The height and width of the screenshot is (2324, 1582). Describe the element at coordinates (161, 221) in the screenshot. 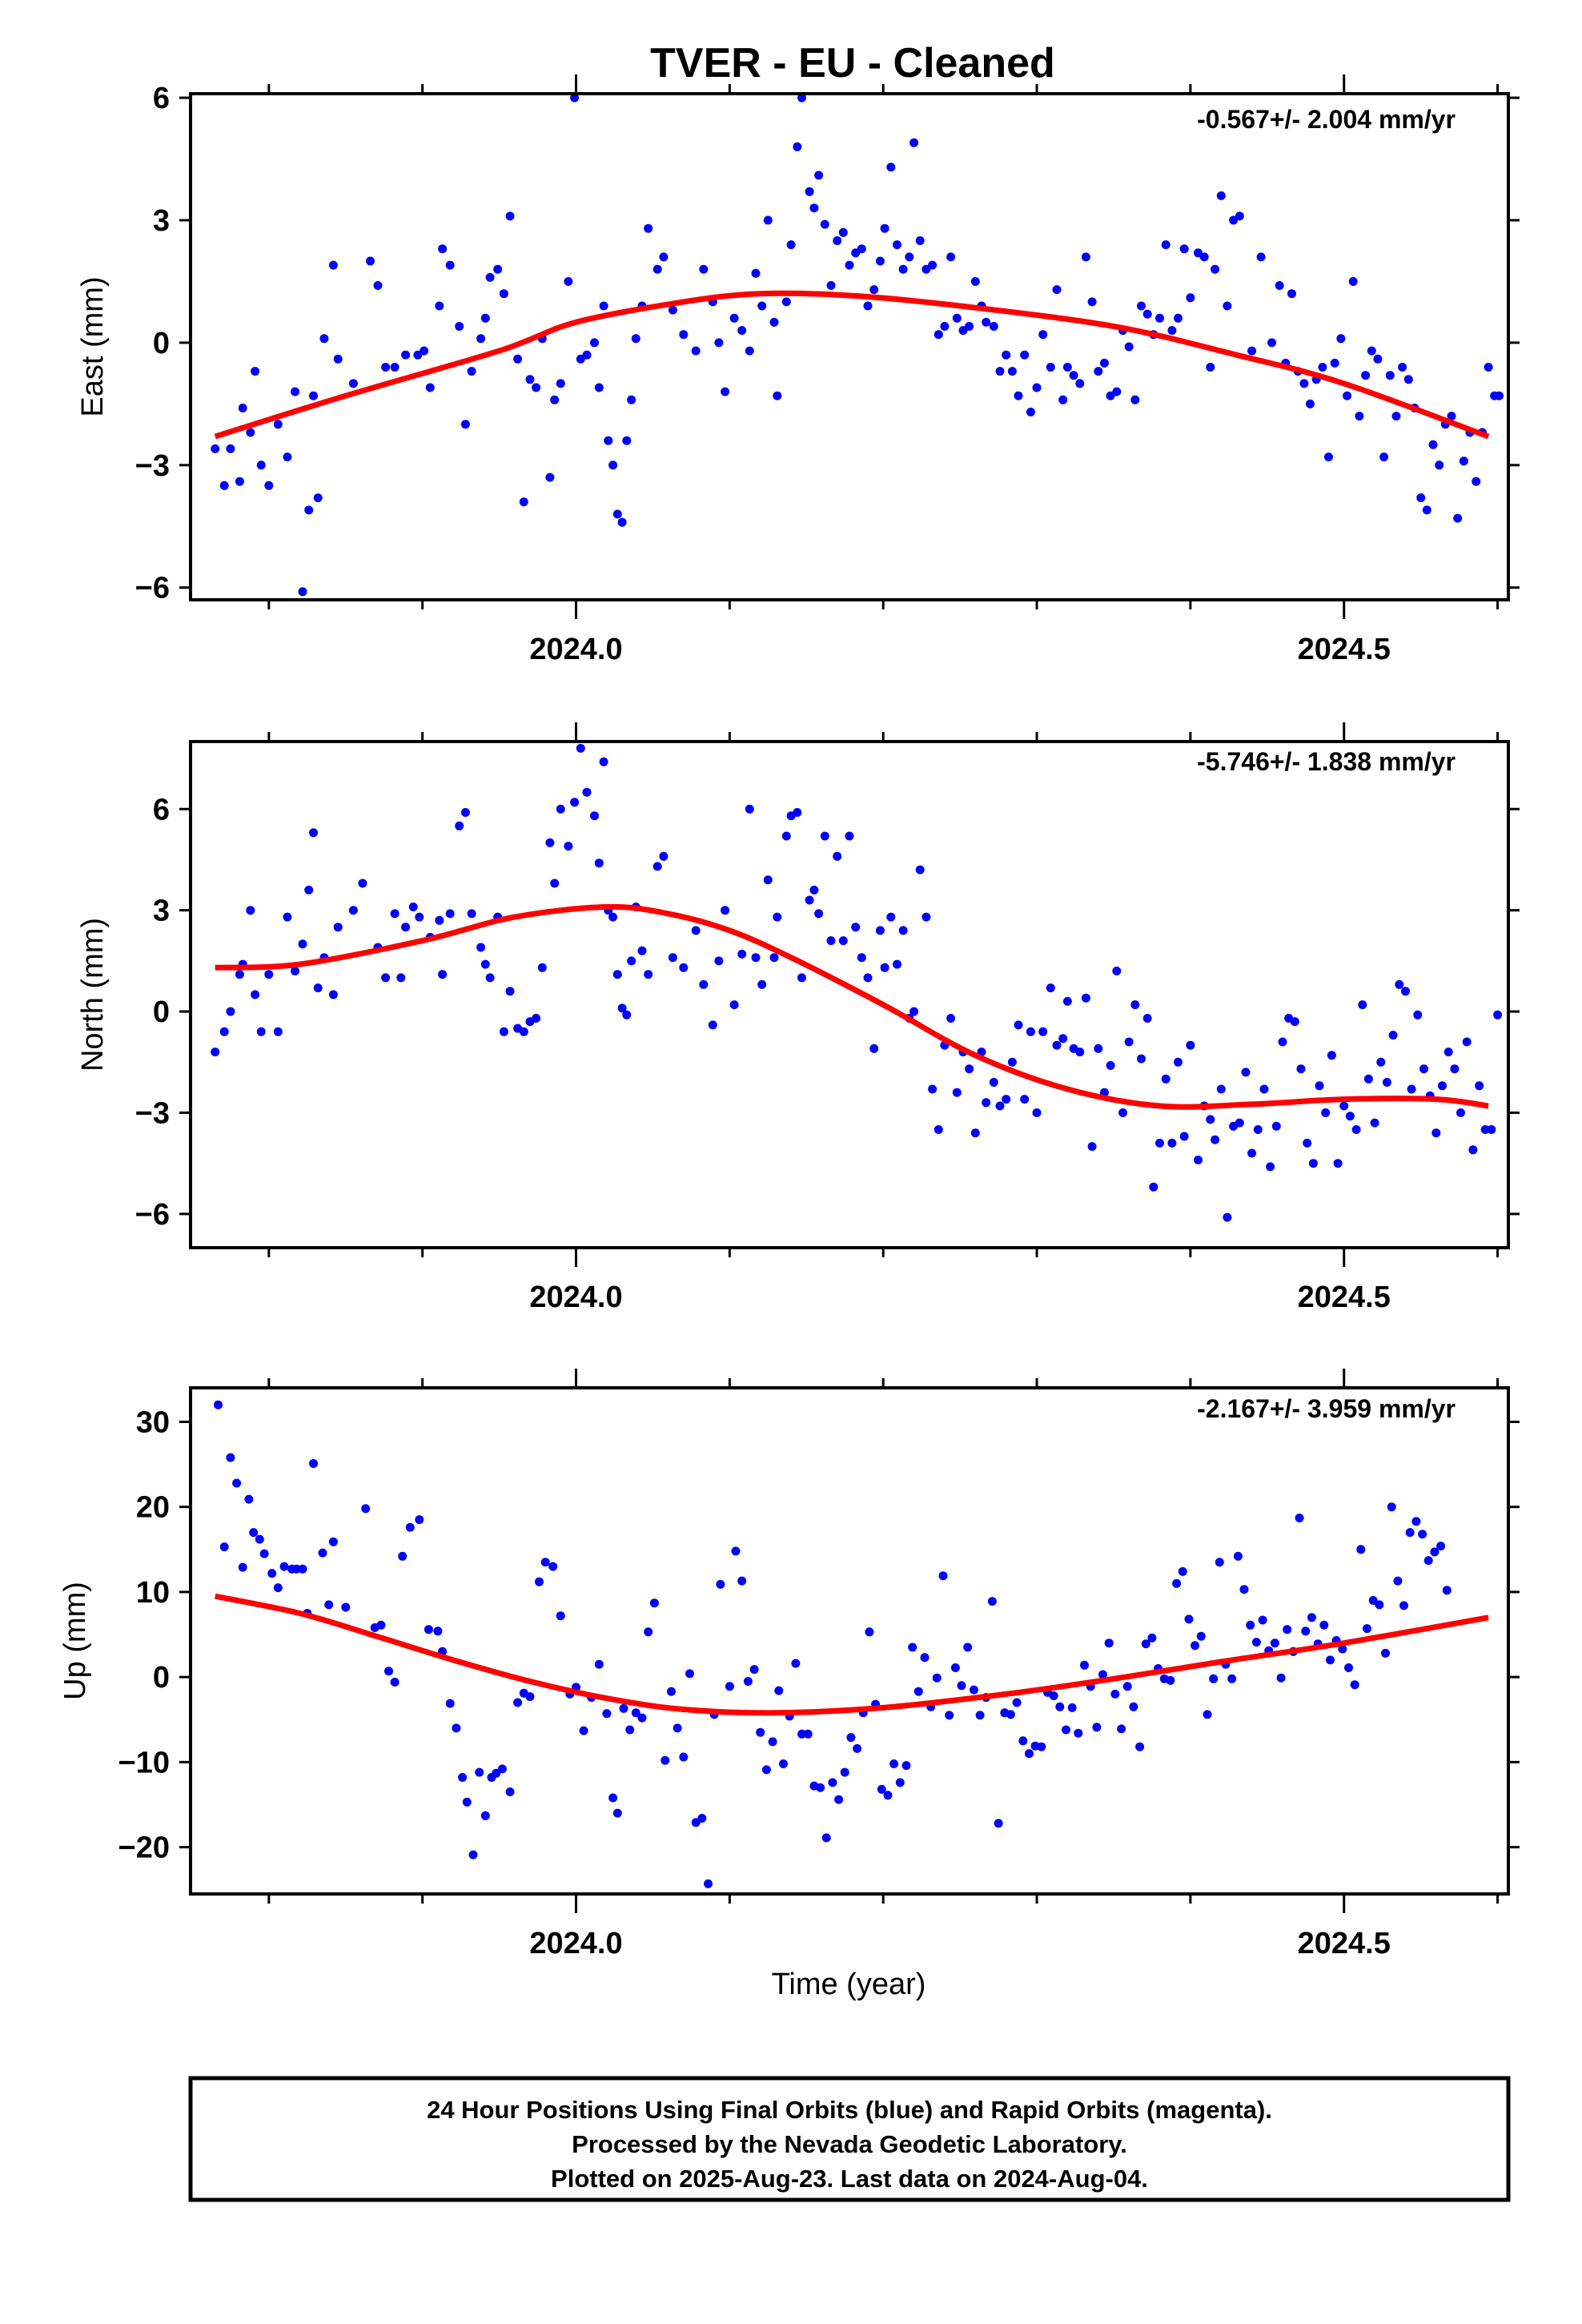

I see `east-y-tick-label: 3` at that location.